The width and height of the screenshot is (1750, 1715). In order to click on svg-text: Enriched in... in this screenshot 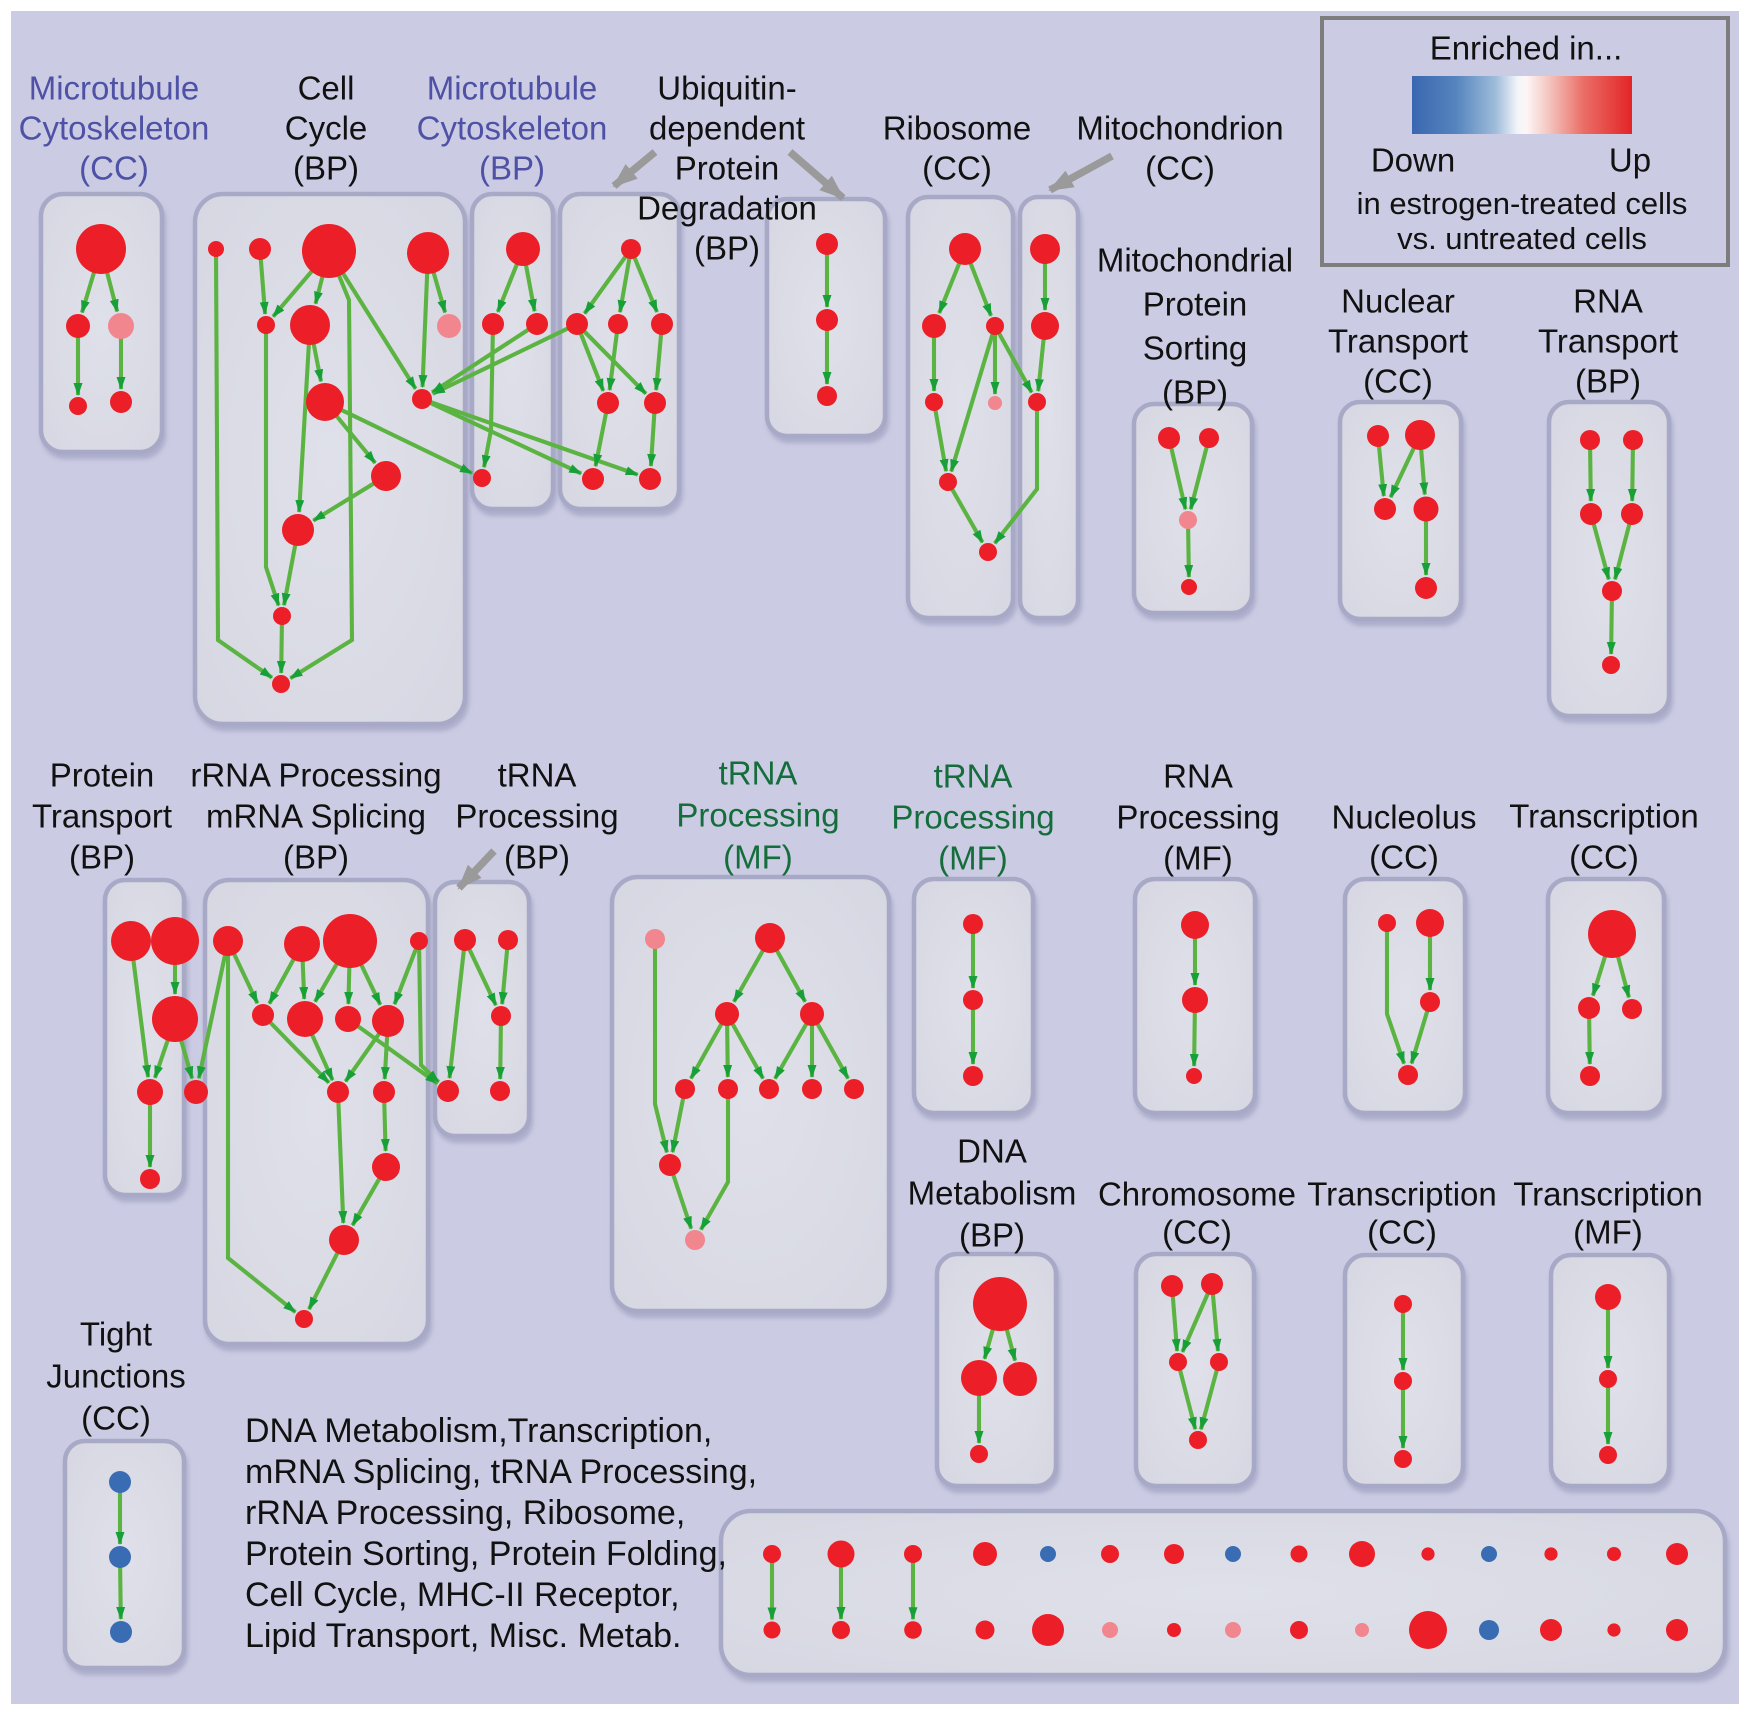, I will do `click(1526, 48)`.